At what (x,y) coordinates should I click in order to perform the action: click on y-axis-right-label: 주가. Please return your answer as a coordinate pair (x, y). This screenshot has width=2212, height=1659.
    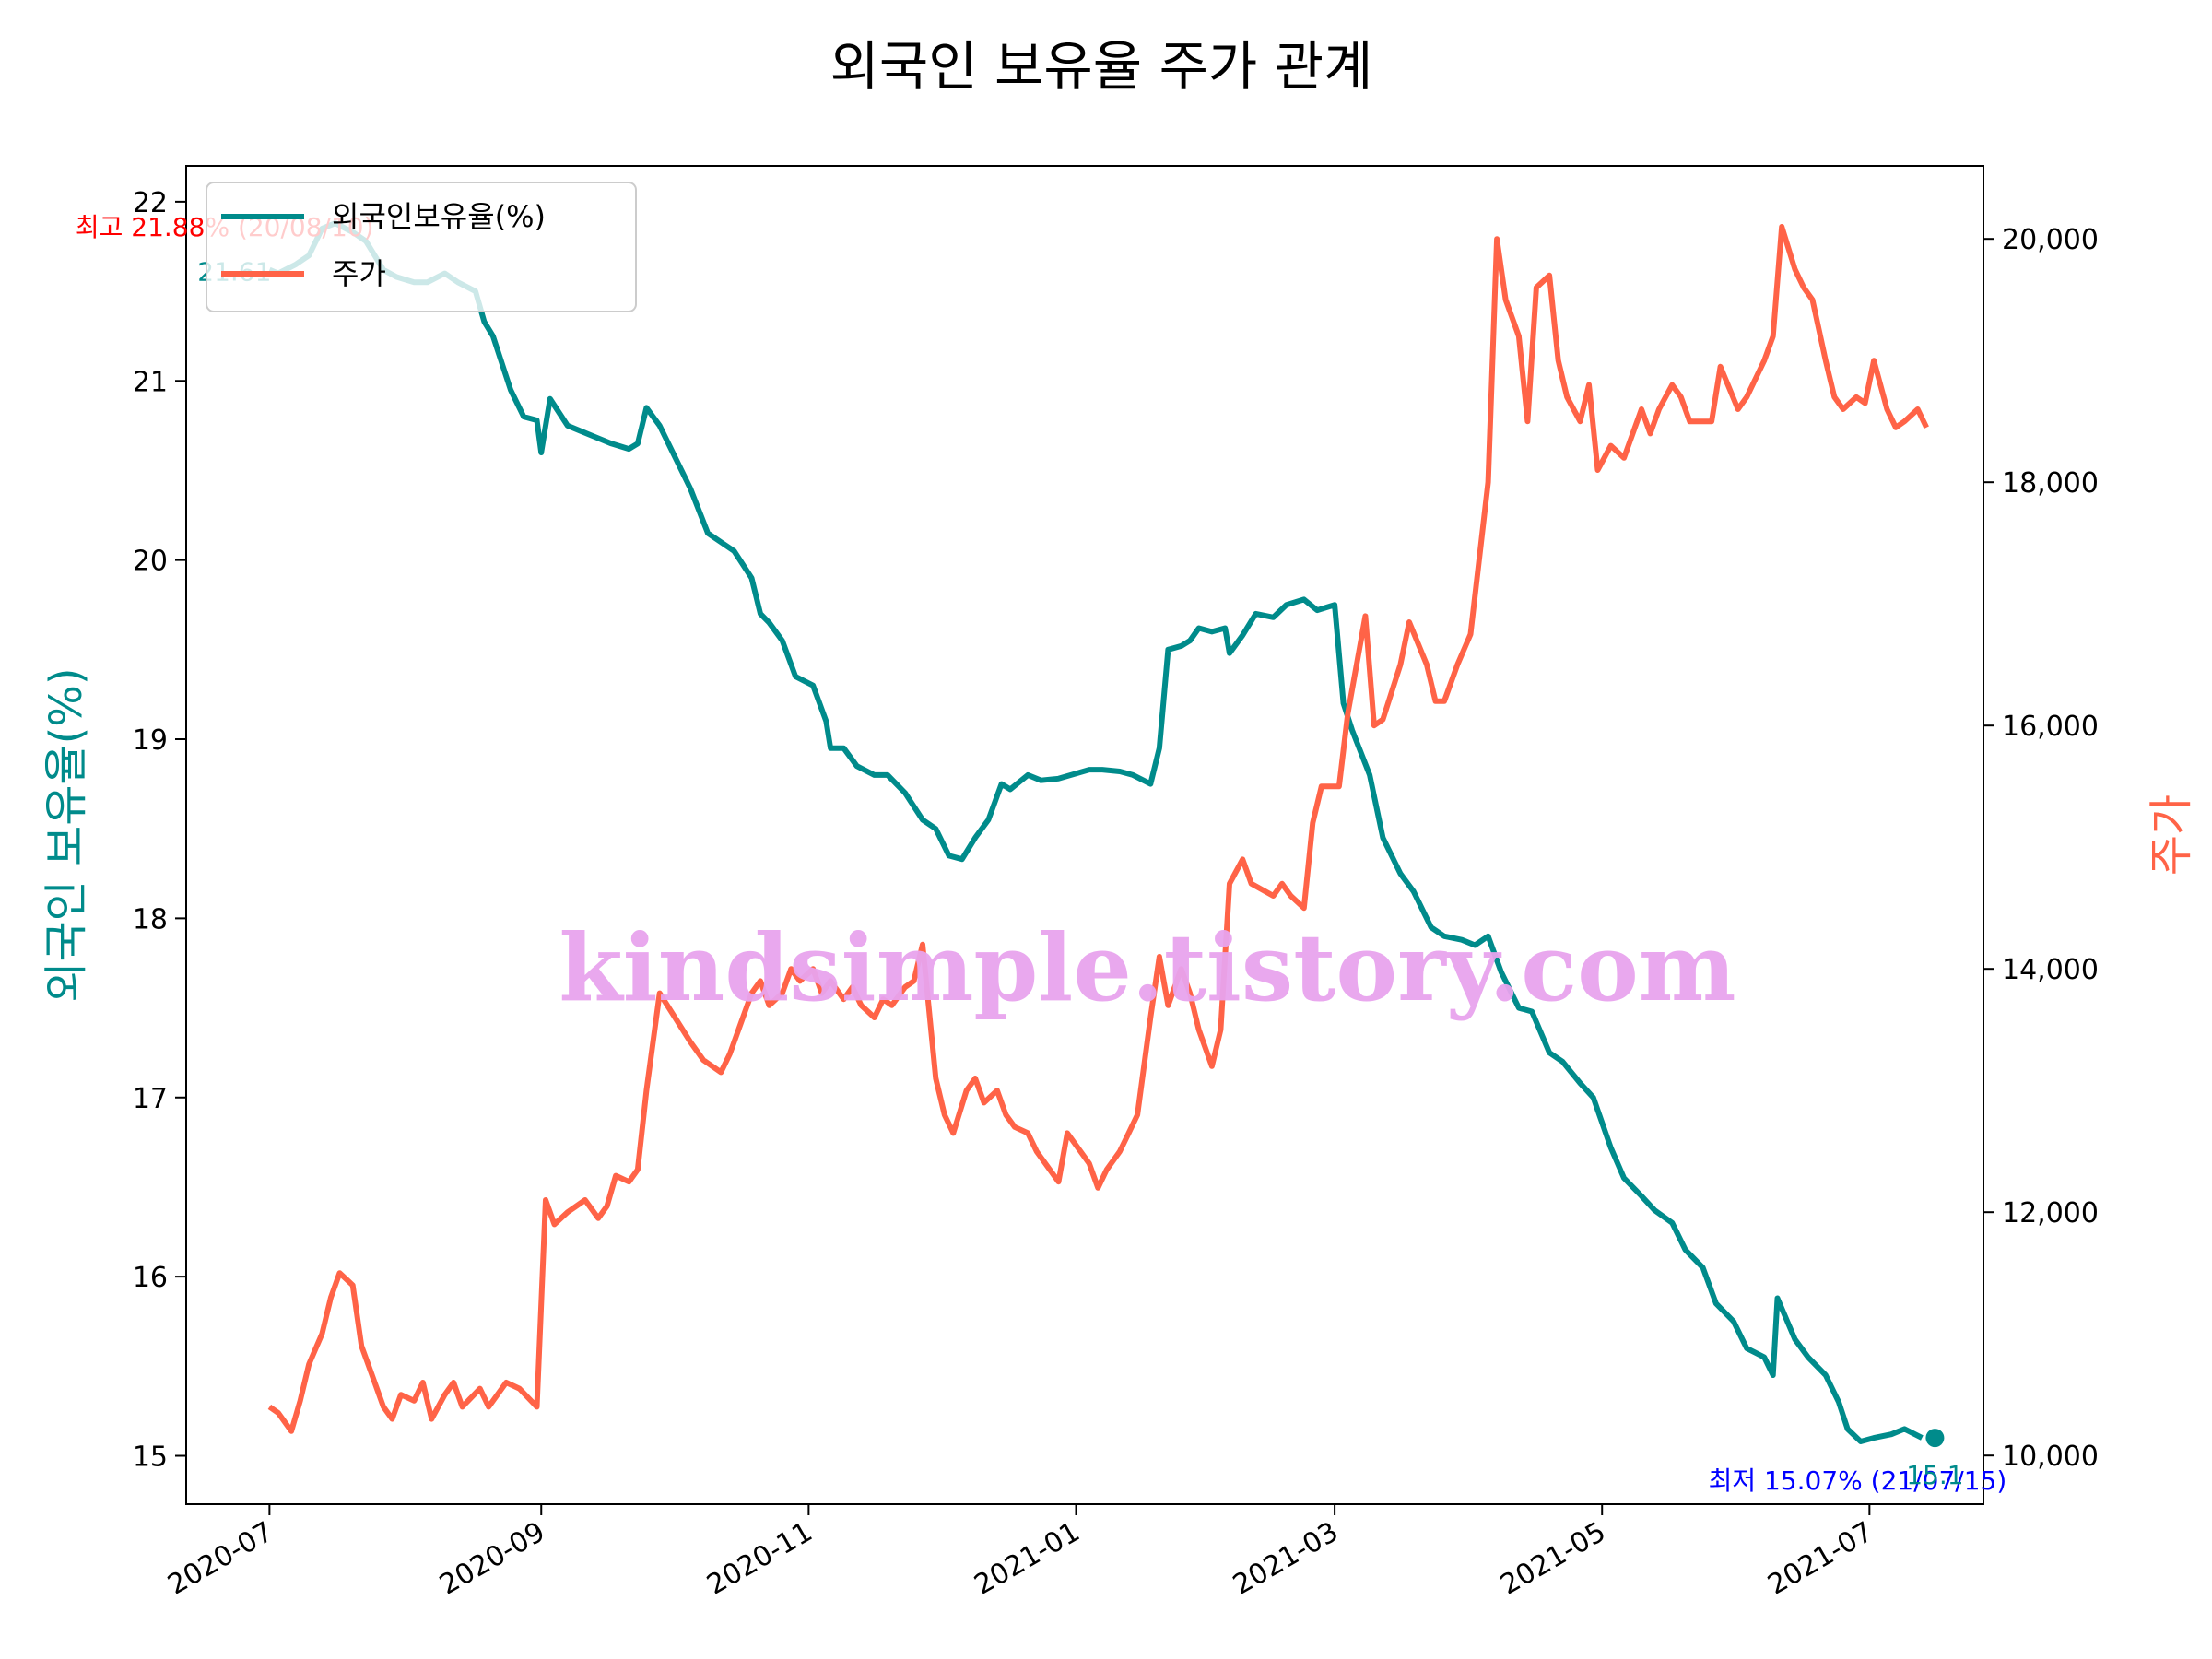
    Looking at the image, I should click on (2171, 835).